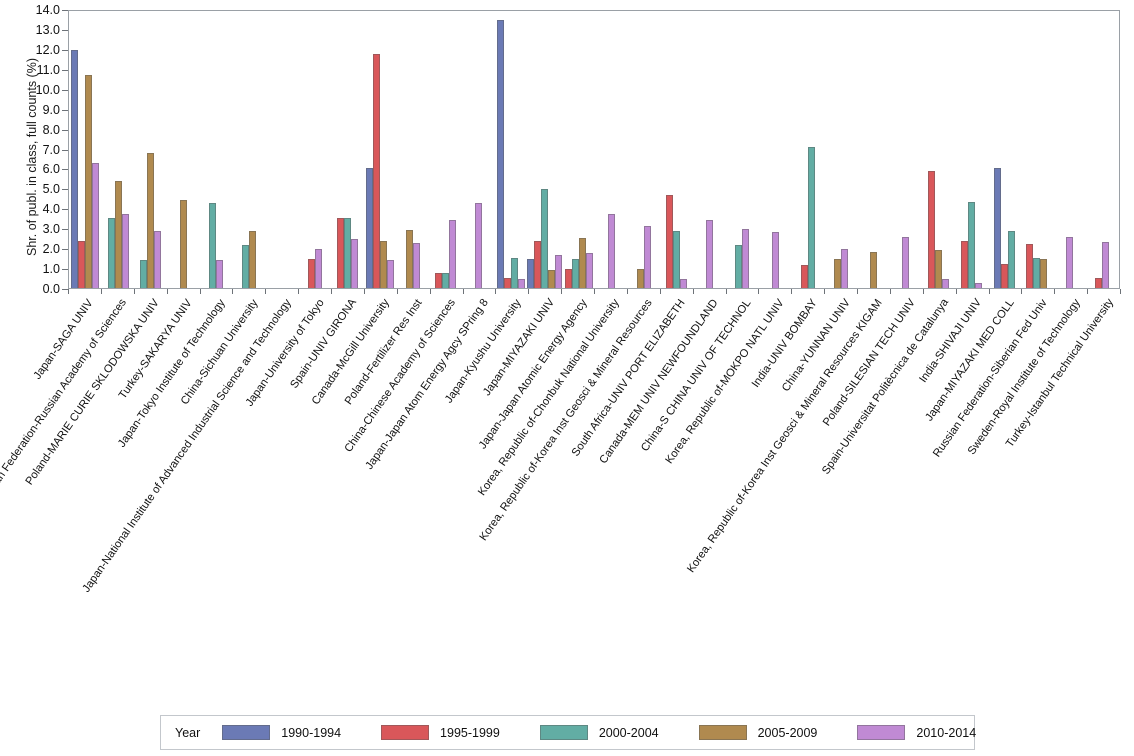 The height and width of the screenshot is (756, 1134). Describe the element at coordinates (51, 189) in the screenshot. I see `y-axis-tick-label: 5.0` at that location.